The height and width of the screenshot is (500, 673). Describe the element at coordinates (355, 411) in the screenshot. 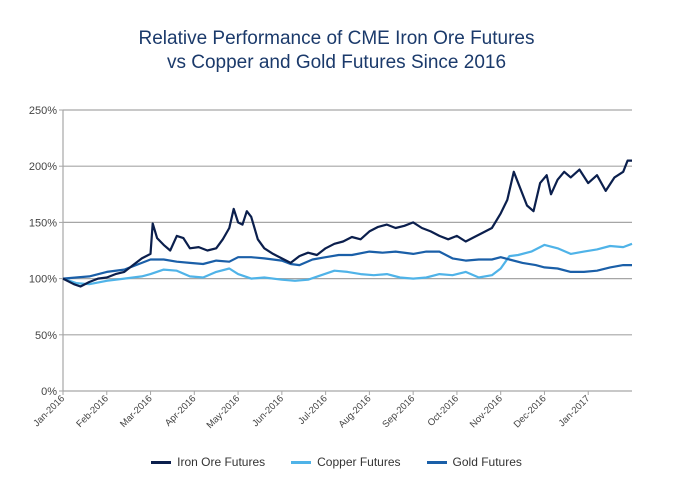

I see `x-tick-label: Aug-2016` at that location.